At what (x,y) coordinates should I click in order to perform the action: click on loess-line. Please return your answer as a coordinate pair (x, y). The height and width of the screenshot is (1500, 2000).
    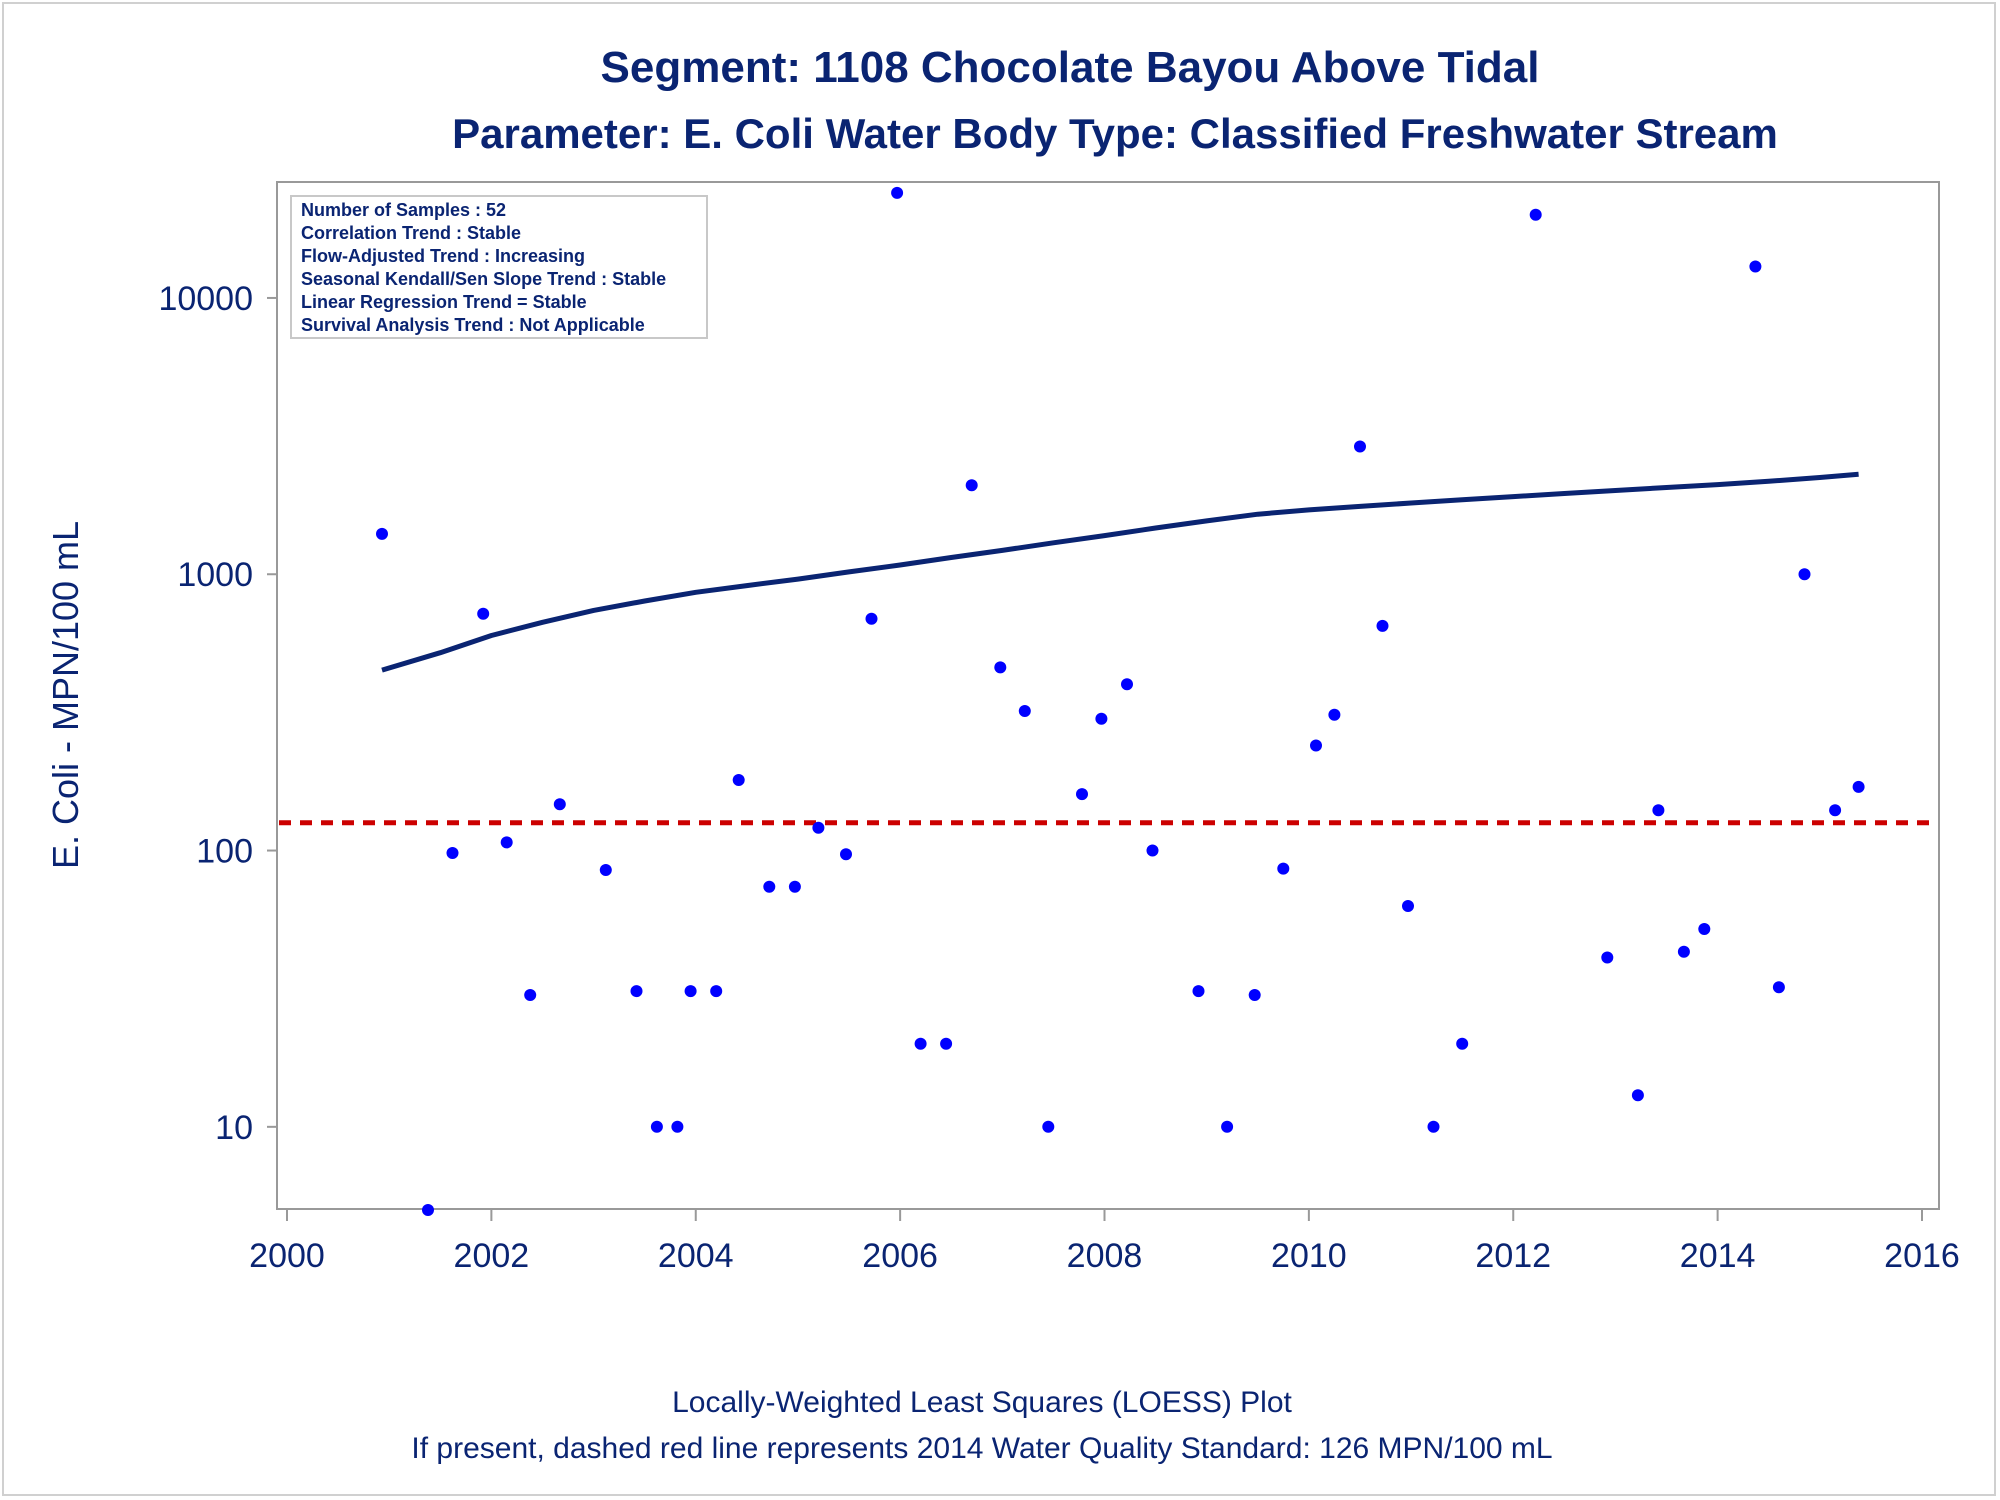
    Looking at the image, I should click on (1120, 572).